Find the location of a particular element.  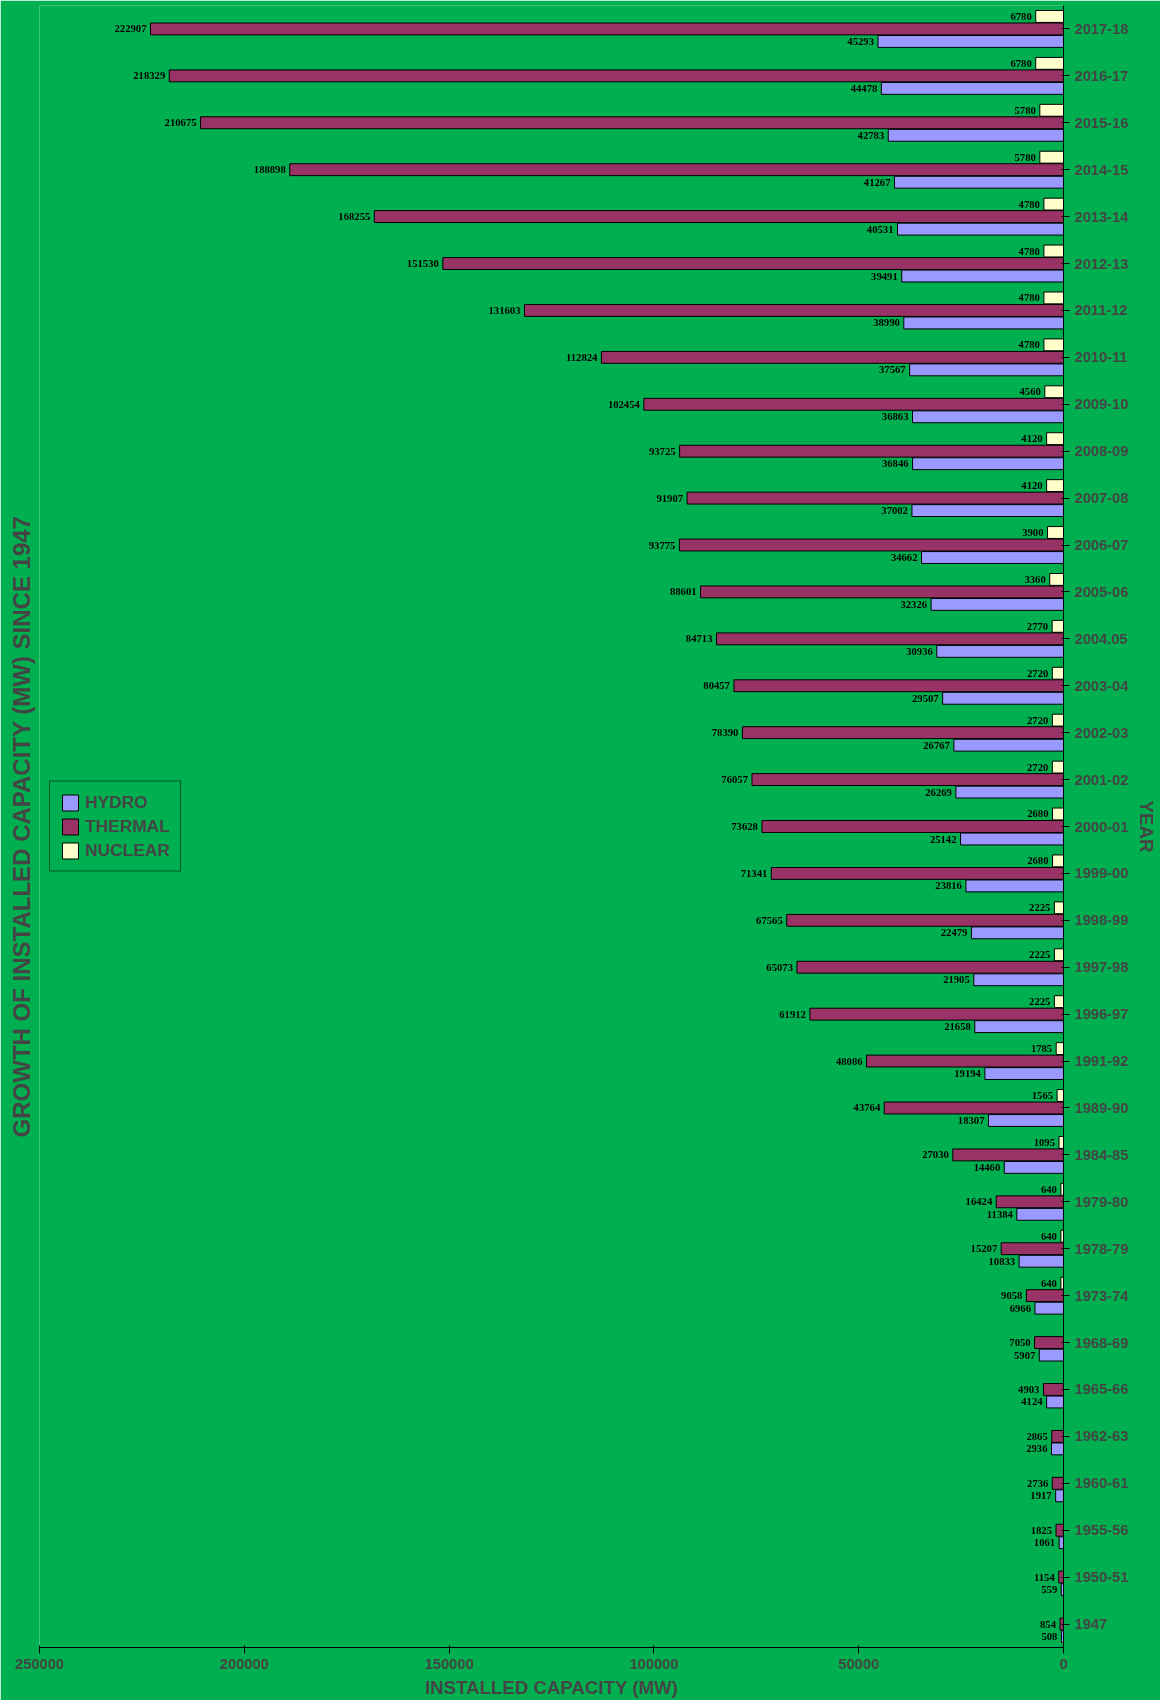

data-label: 2936 is located at coordinates (1037, 1449).